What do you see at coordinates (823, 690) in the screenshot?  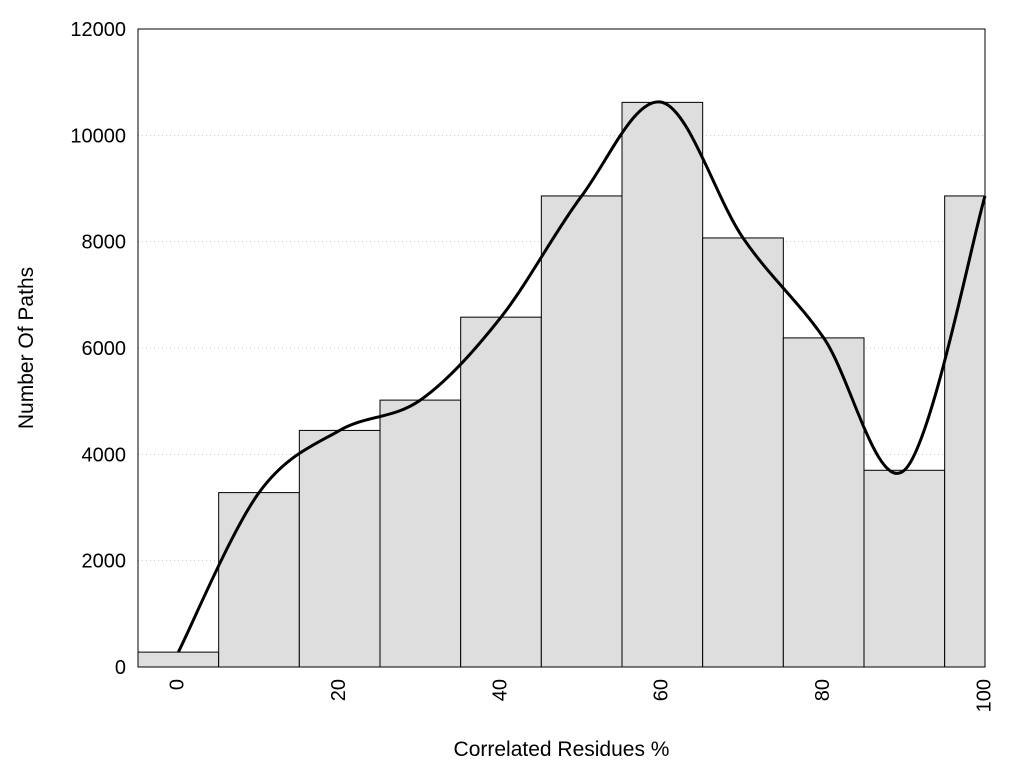 I see `x-tick-label: 80` at bounding box center [823, 690].